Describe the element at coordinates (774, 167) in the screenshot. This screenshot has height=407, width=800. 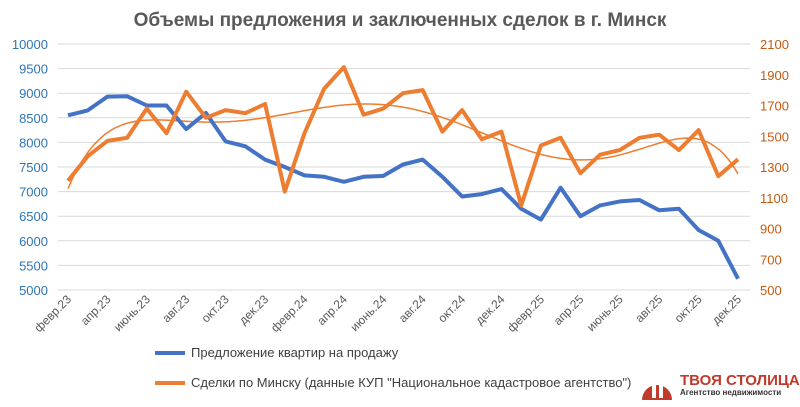
I see `y-right-tick-label: 1300` at that location.